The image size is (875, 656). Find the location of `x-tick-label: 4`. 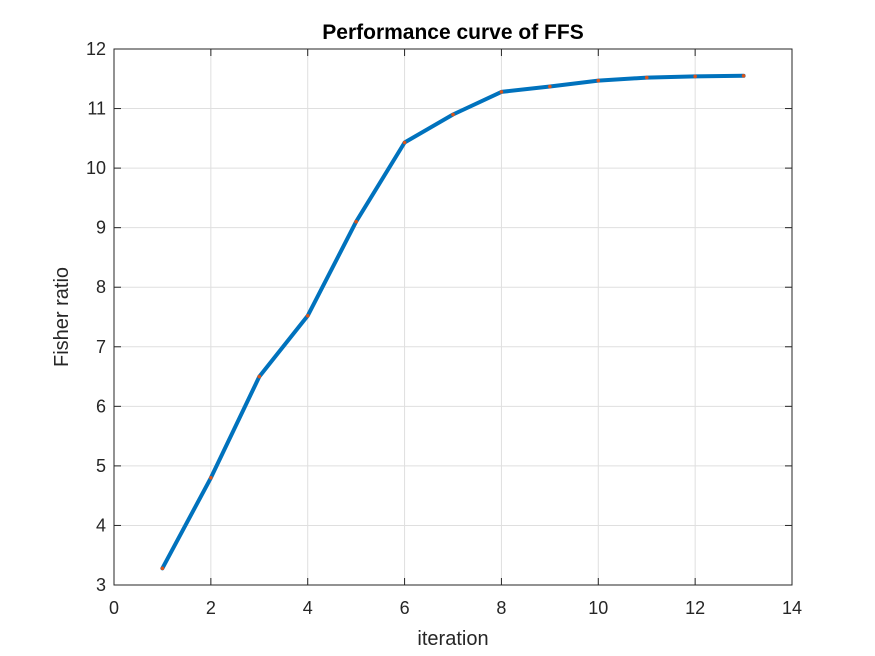

x-tick-label: 4 is located at coordinates (308, 608).